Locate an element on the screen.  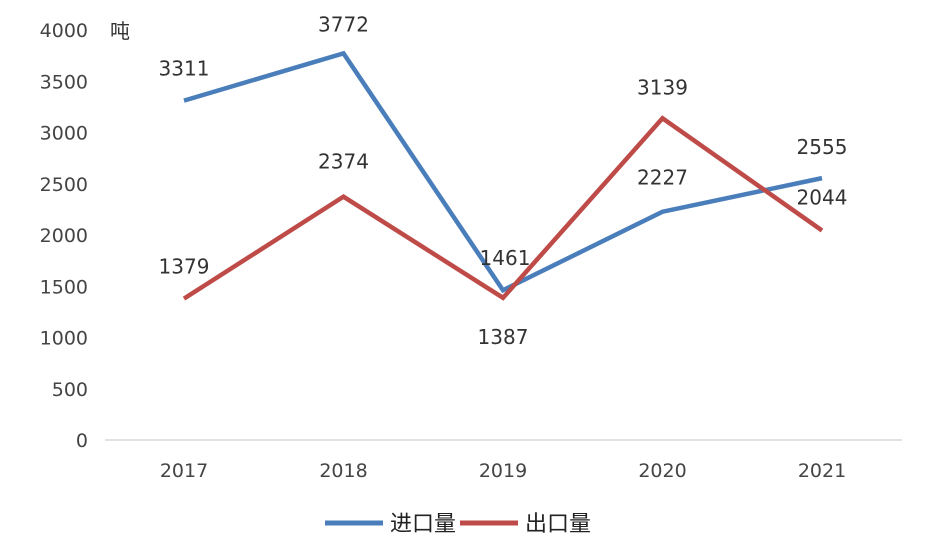
y-tick-label: 500 is located at coordinates (70, 390).